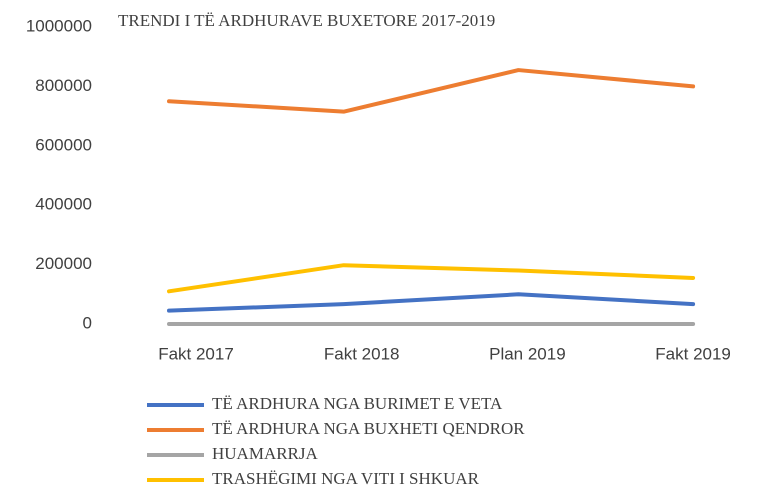 This screenshot has height=491, width=770. I want to click on x-tick-label: Fakt 2018, so click(362, 353).